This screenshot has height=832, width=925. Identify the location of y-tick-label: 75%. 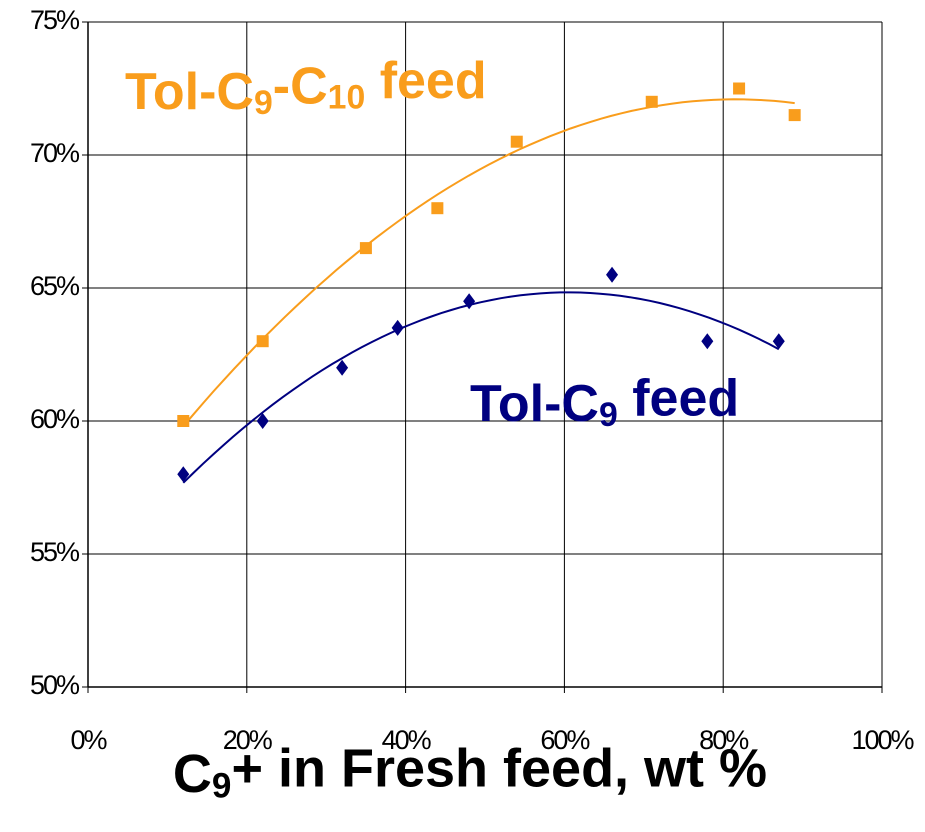
(55, 20).